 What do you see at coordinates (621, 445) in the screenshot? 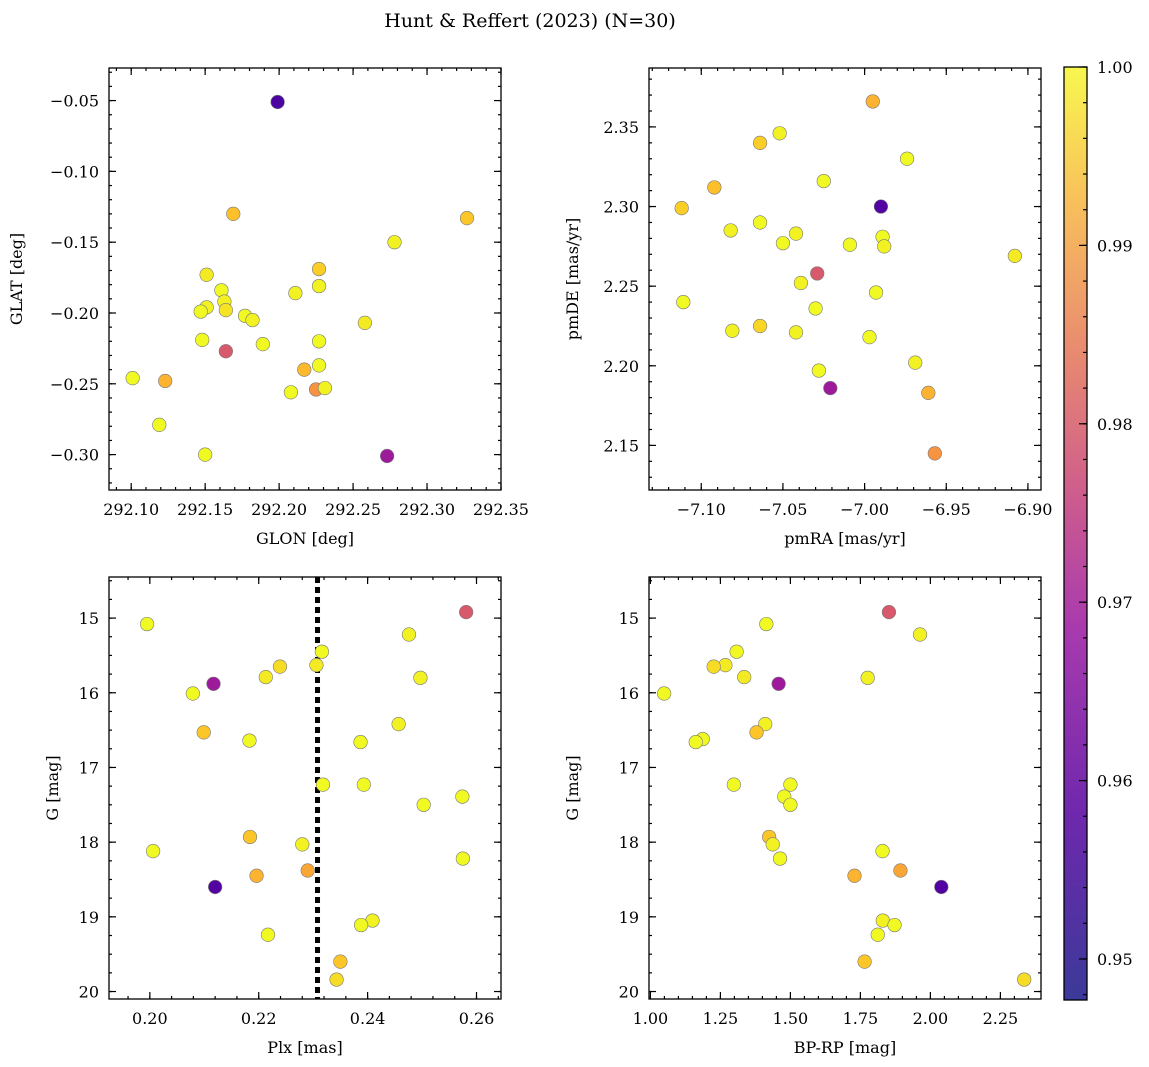
I see `y-tick-label: 2.15` at bounding box center [621, 445].